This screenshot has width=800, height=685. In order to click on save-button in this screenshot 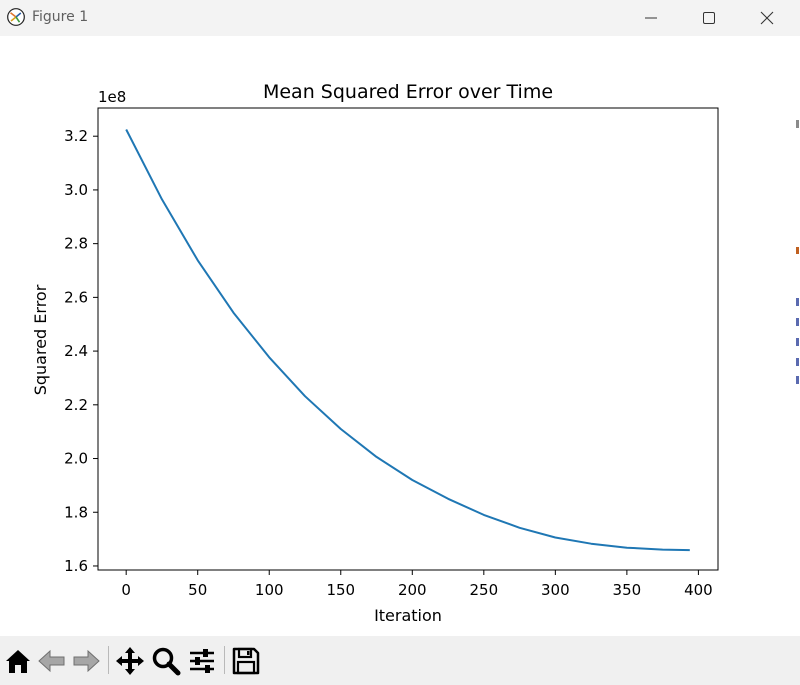, I will do `click(246, 661)`.